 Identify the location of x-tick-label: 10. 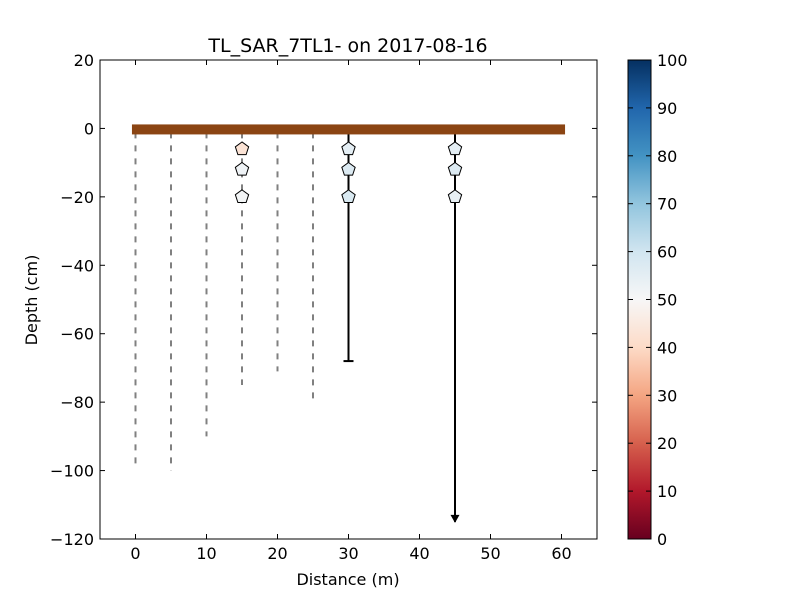
(206, 553).